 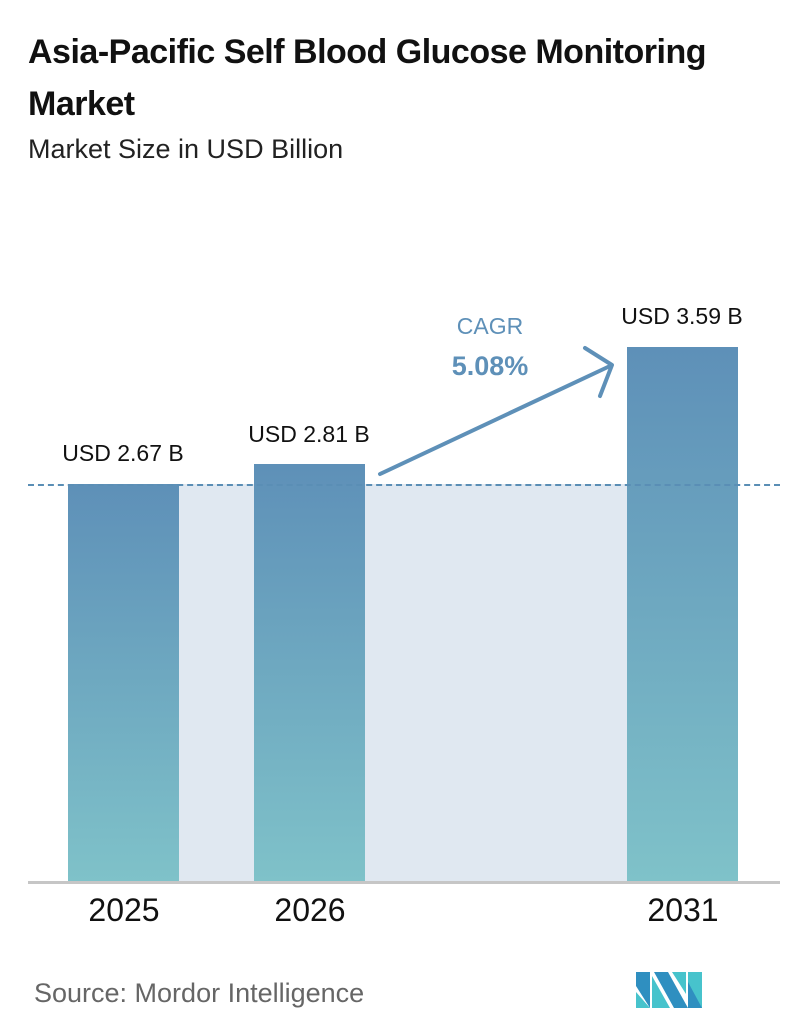 I want to click on cagr-value: 5.08%, so click(x=490, y=366).